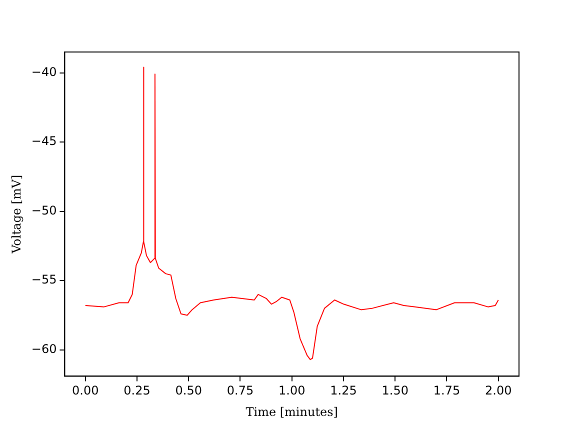  I want to click on x-tick-label: 0.50, so click(188, 391).